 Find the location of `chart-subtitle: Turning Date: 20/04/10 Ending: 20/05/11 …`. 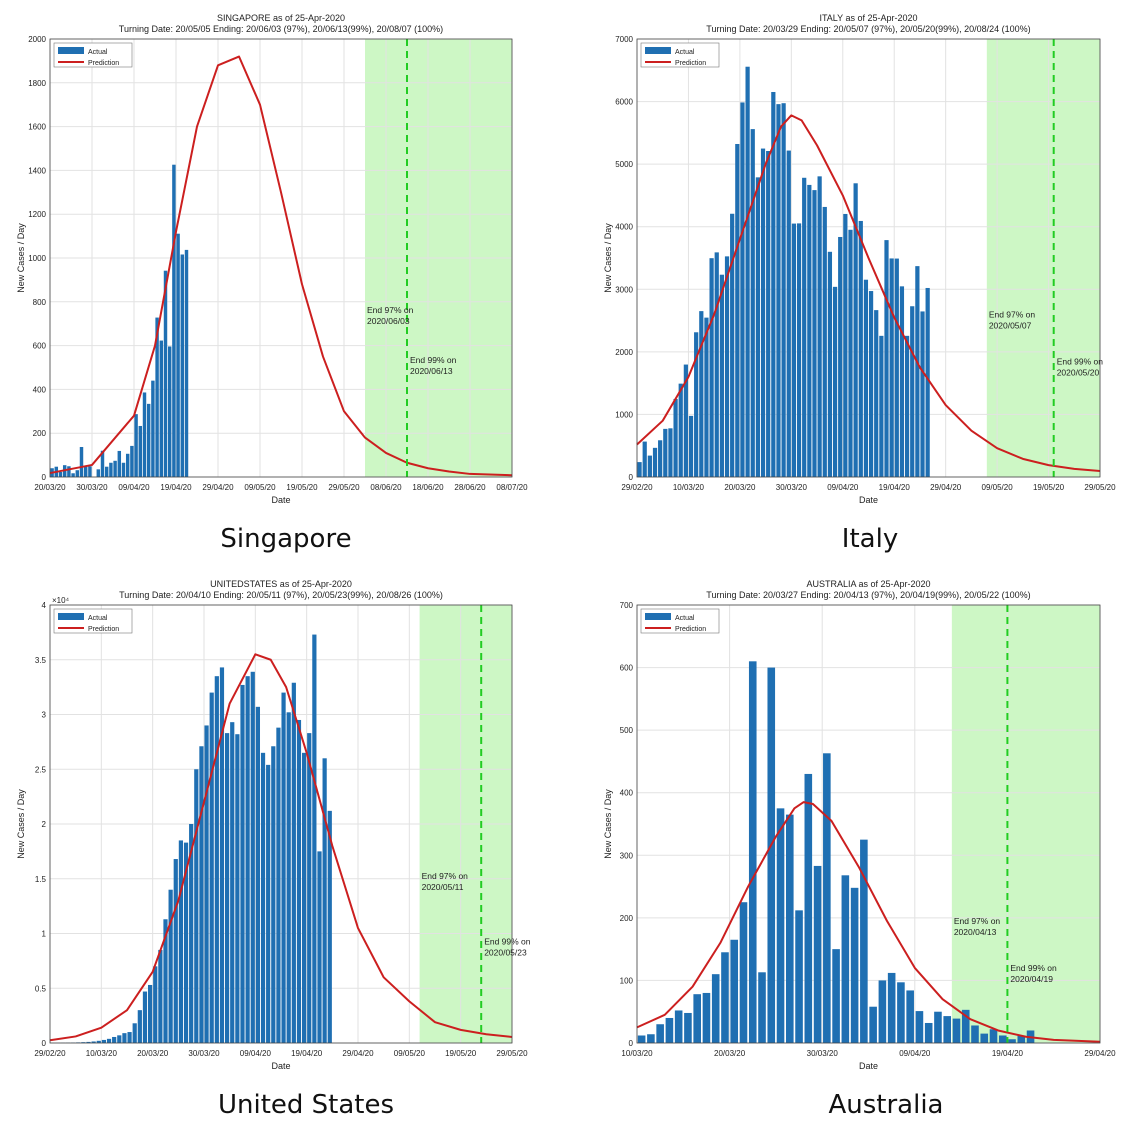

chart-subtitle: Turning Date: 20/04/10 Ending: 20/05/11 … is located at coordinates (281, 595).